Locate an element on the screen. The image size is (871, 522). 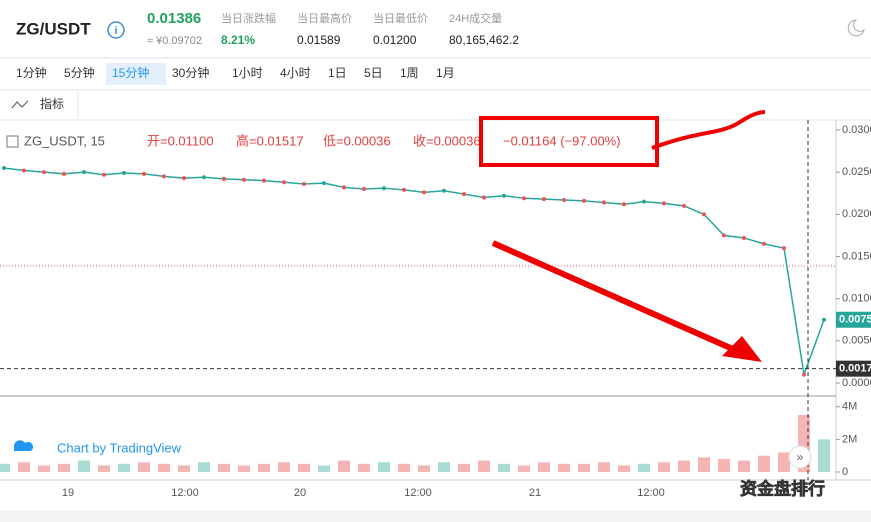
x-tick-label: 19 is located at coordinates (68, 493).